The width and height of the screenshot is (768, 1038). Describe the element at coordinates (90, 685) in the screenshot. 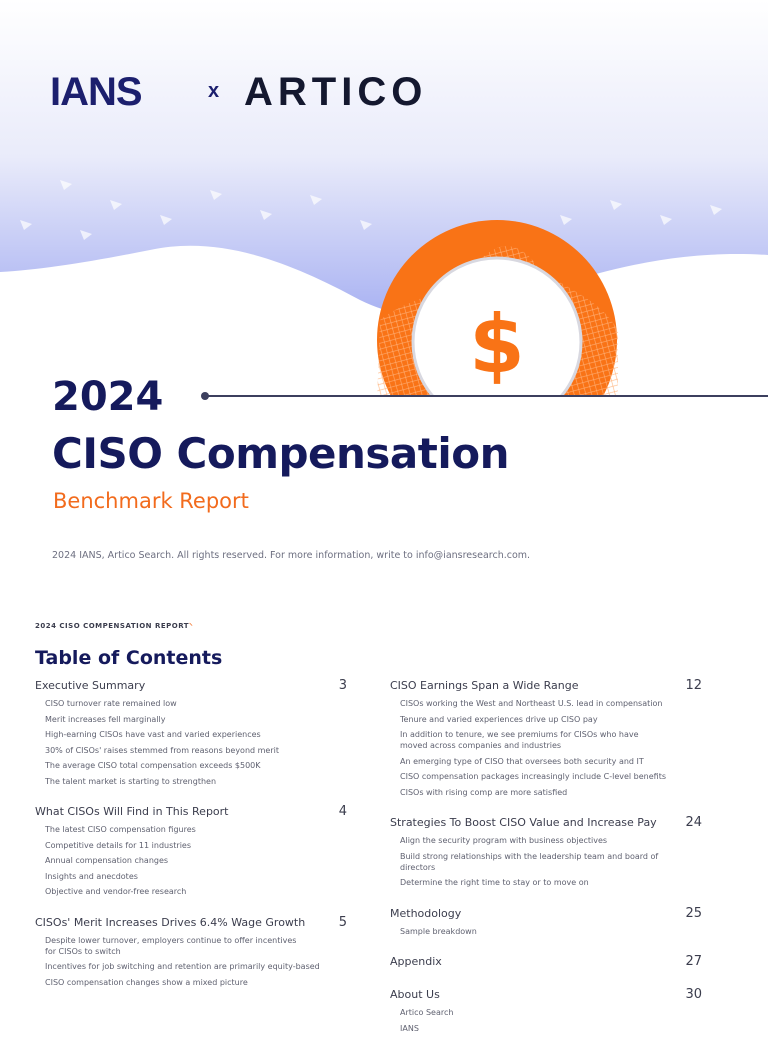

I see `toc-section-title: Executive Summary` at that location.